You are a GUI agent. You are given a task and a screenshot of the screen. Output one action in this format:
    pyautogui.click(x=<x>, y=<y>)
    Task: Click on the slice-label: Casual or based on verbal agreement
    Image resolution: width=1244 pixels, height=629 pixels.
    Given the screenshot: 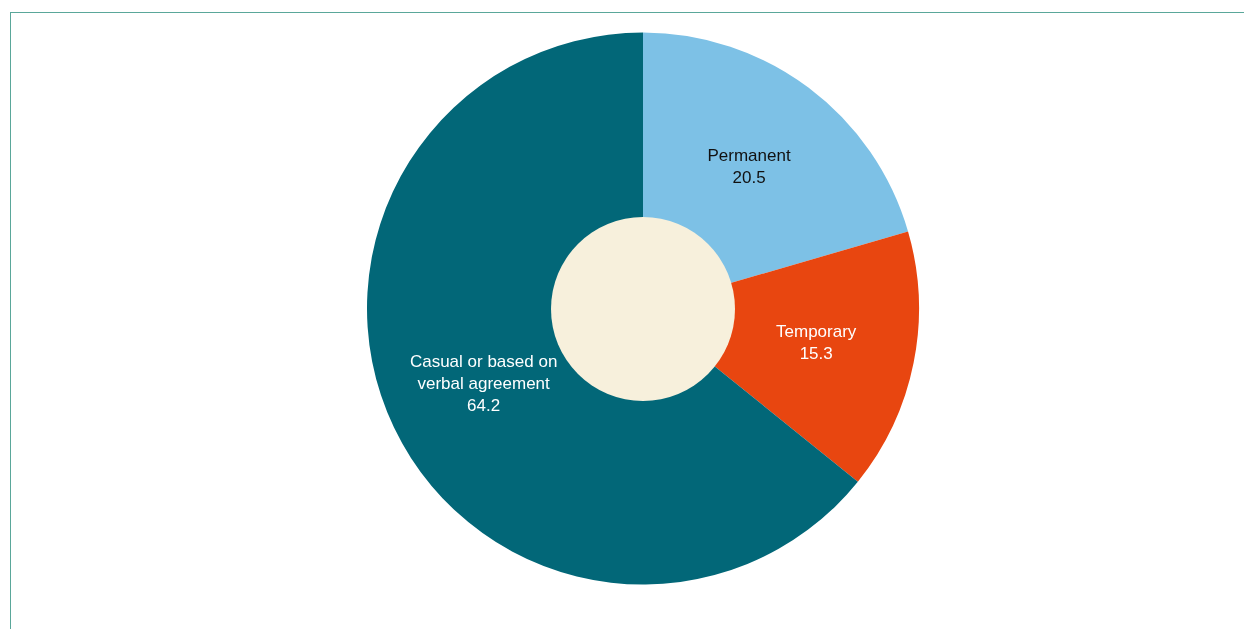 What is the action you would take?
    pyautogui.click(x=483, y=373)
    